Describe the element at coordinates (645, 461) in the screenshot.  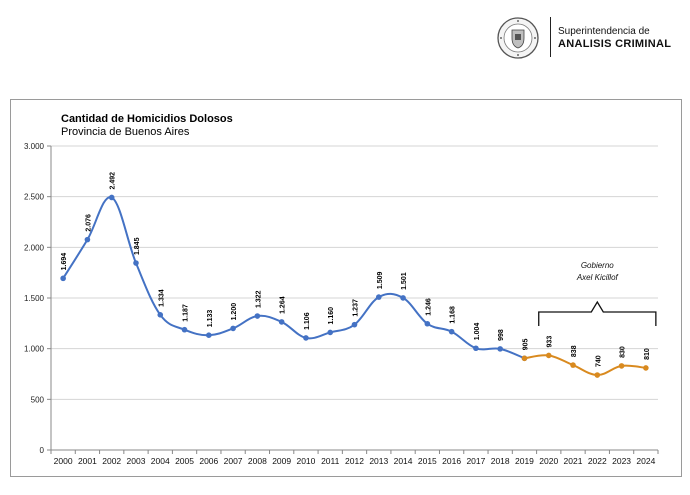
I see `x-tick-label: 2024` at that location.